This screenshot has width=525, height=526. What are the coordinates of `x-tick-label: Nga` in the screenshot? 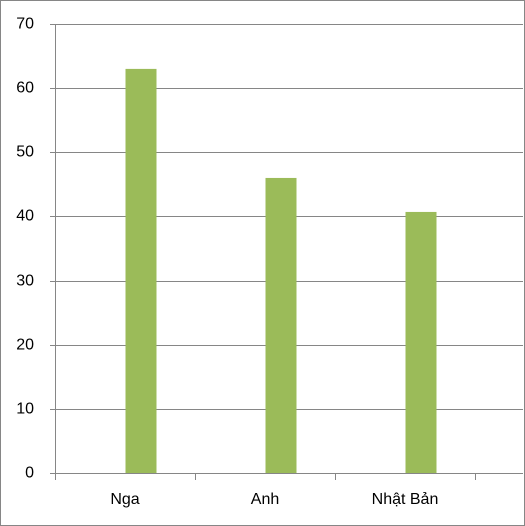 It's located at (124, 499).